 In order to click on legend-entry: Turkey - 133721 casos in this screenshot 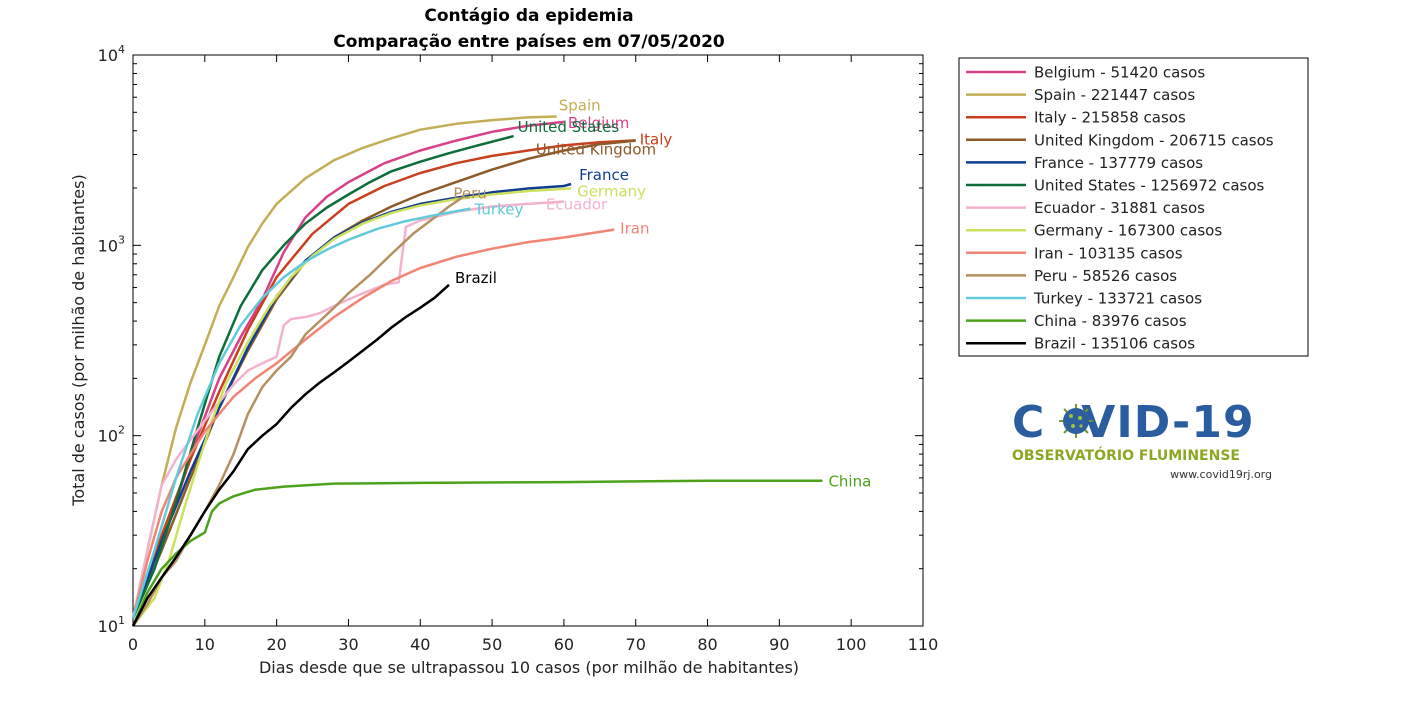, I will do `click(1117, 299)`.